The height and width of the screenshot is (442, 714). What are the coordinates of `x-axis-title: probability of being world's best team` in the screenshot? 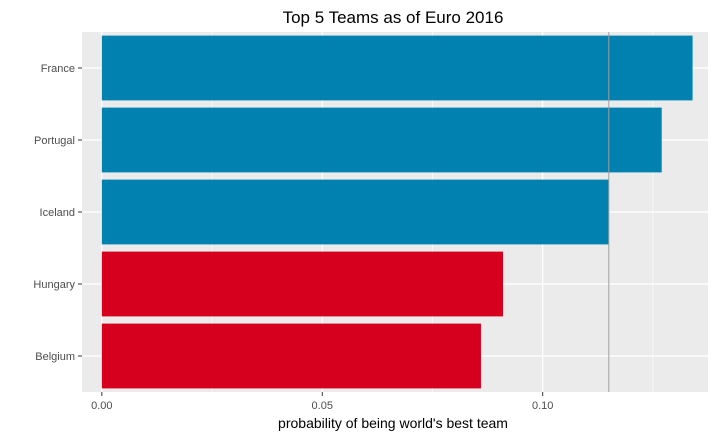 It's located at (393, 423).